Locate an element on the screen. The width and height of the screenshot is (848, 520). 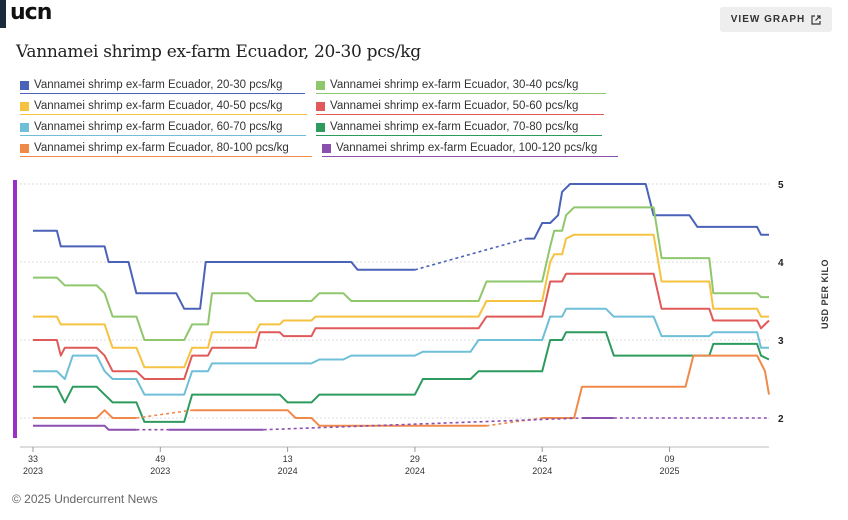
x-tick-week: 33 is located at coordinates (33, 459).